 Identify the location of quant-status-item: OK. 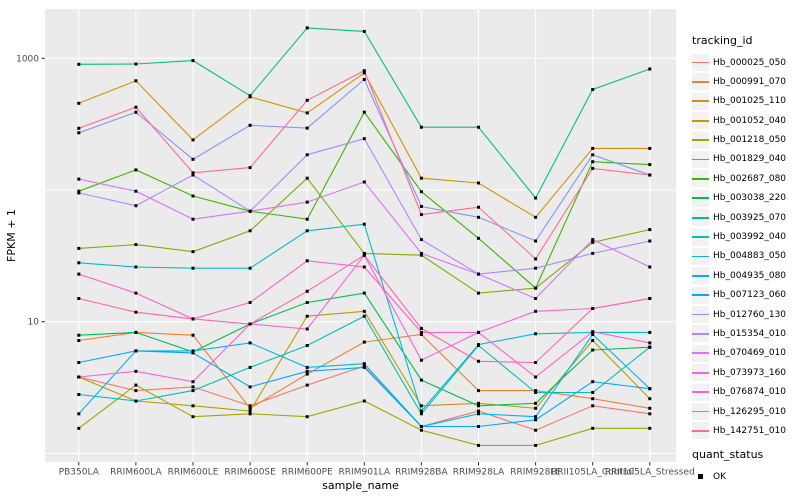
(745, 476).